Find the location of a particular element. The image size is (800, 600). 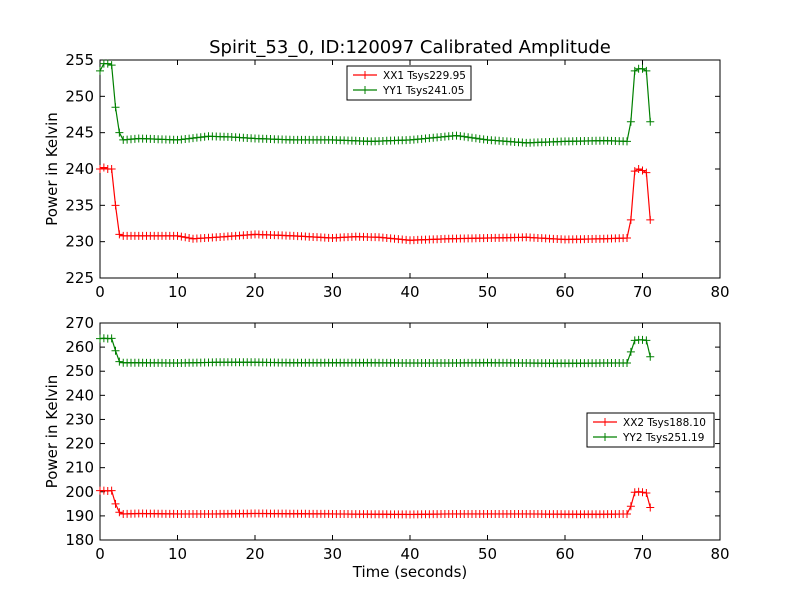

y-tick-label: 270 is located at coordinates (79, 323).